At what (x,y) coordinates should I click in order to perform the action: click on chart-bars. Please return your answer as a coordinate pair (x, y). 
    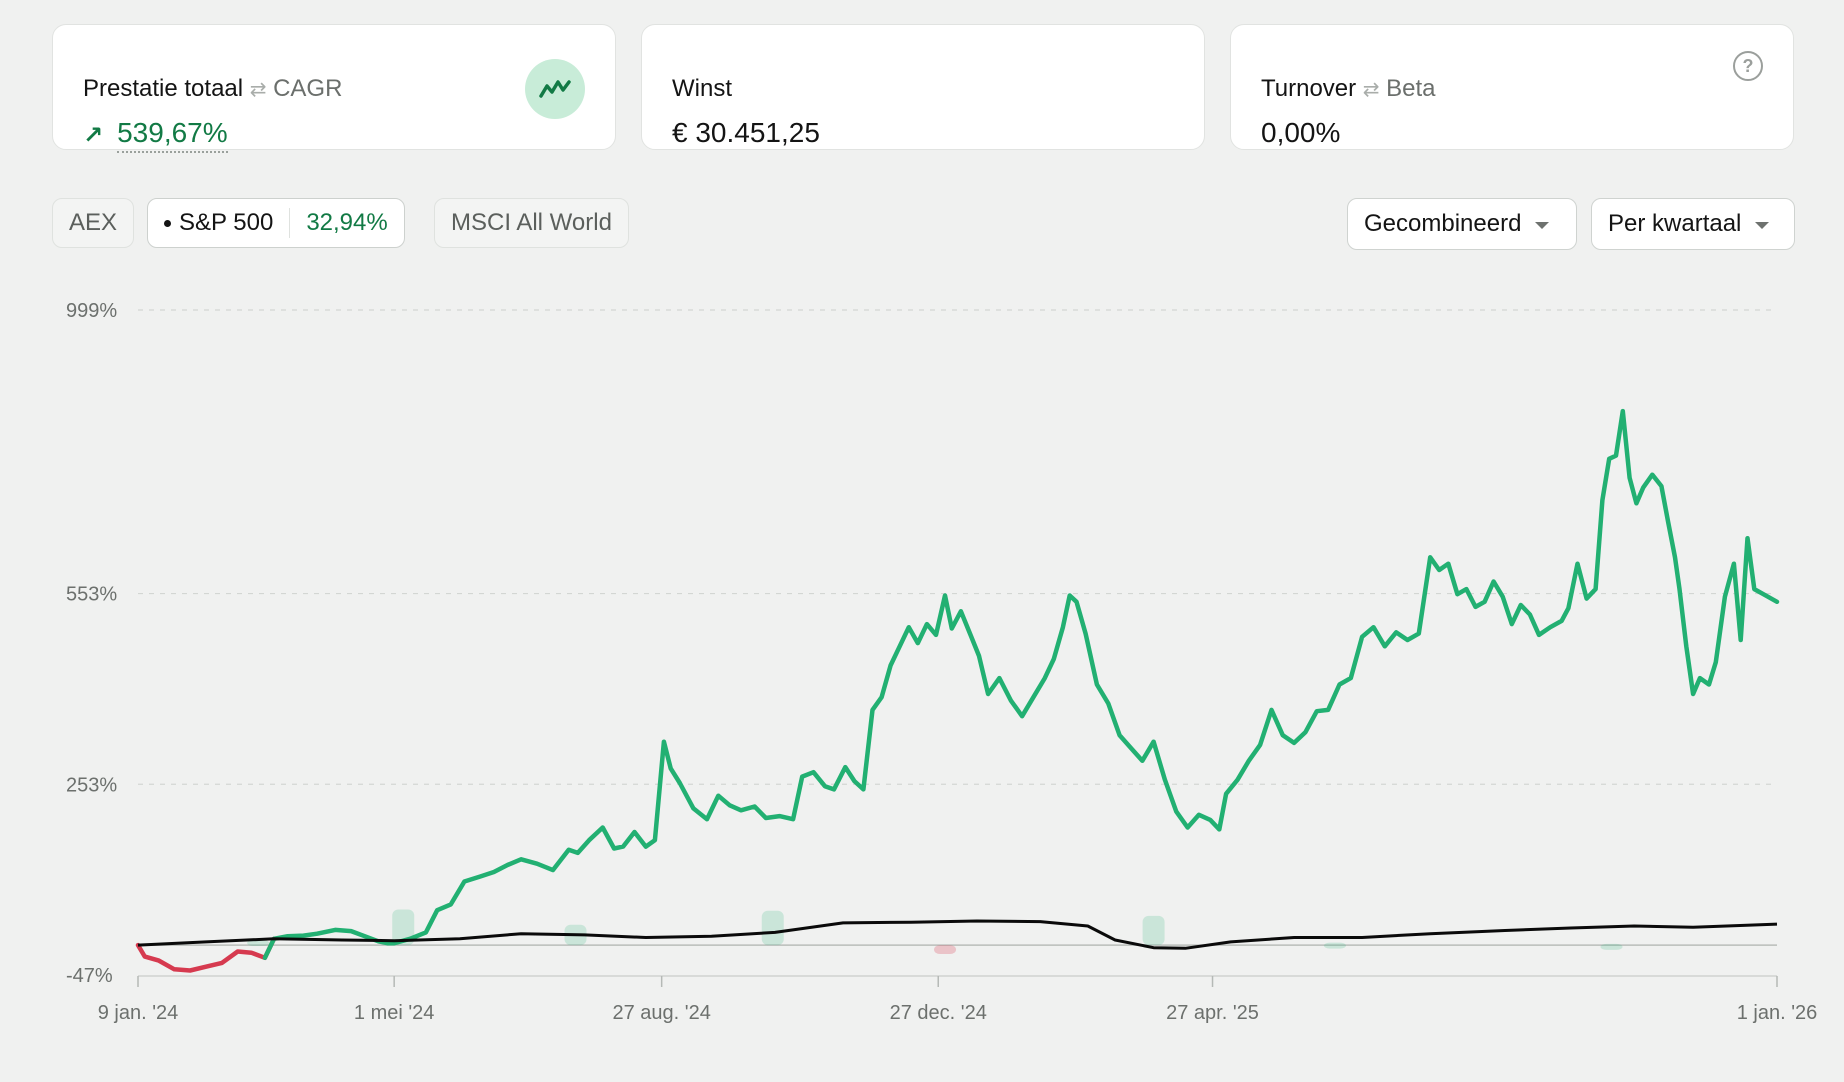
    Looking at the image, I should click on (935, 932).